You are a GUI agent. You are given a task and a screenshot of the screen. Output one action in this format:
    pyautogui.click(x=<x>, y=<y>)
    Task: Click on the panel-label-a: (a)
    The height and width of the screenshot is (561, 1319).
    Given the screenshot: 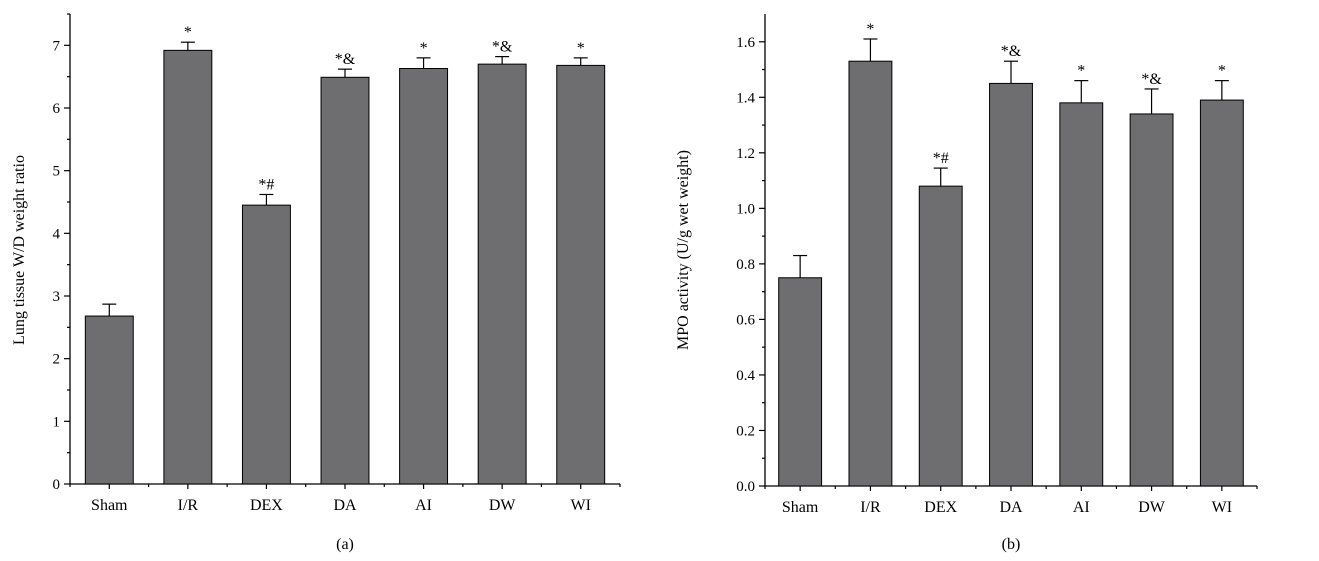 What is the action you would take?
    pyautogui.click(x=345, y=544)
    